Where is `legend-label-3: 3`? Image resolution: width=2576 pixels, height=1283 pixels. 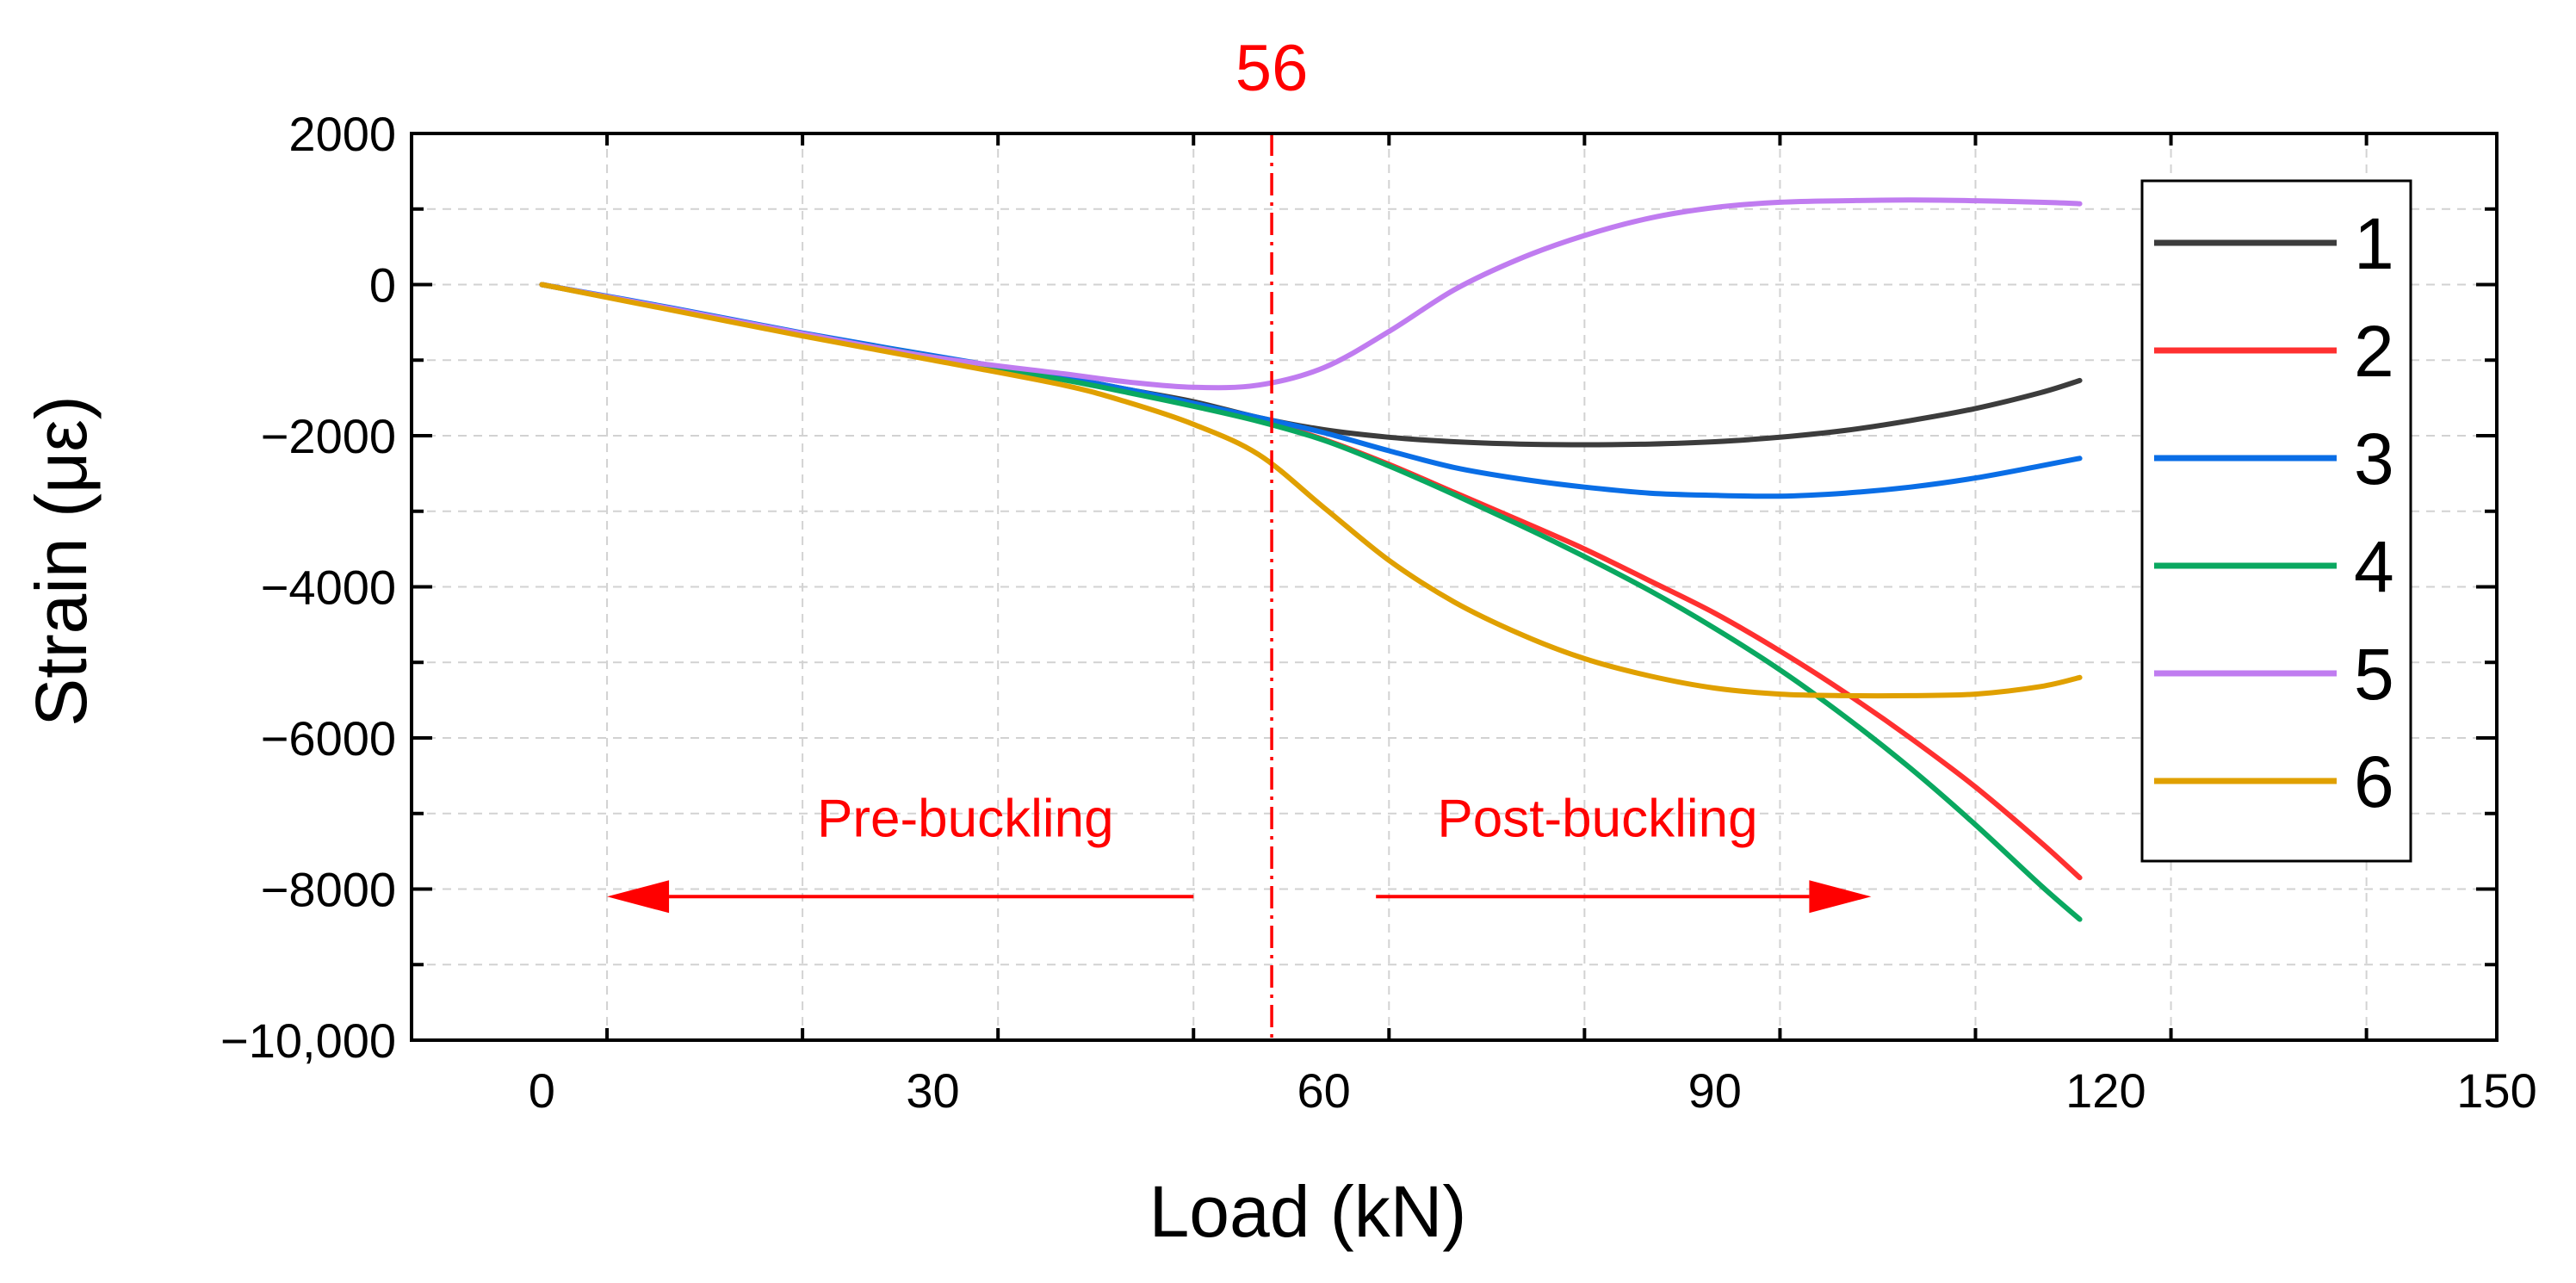 legend-label-3: 3 is located at coordinates (2374, 458).